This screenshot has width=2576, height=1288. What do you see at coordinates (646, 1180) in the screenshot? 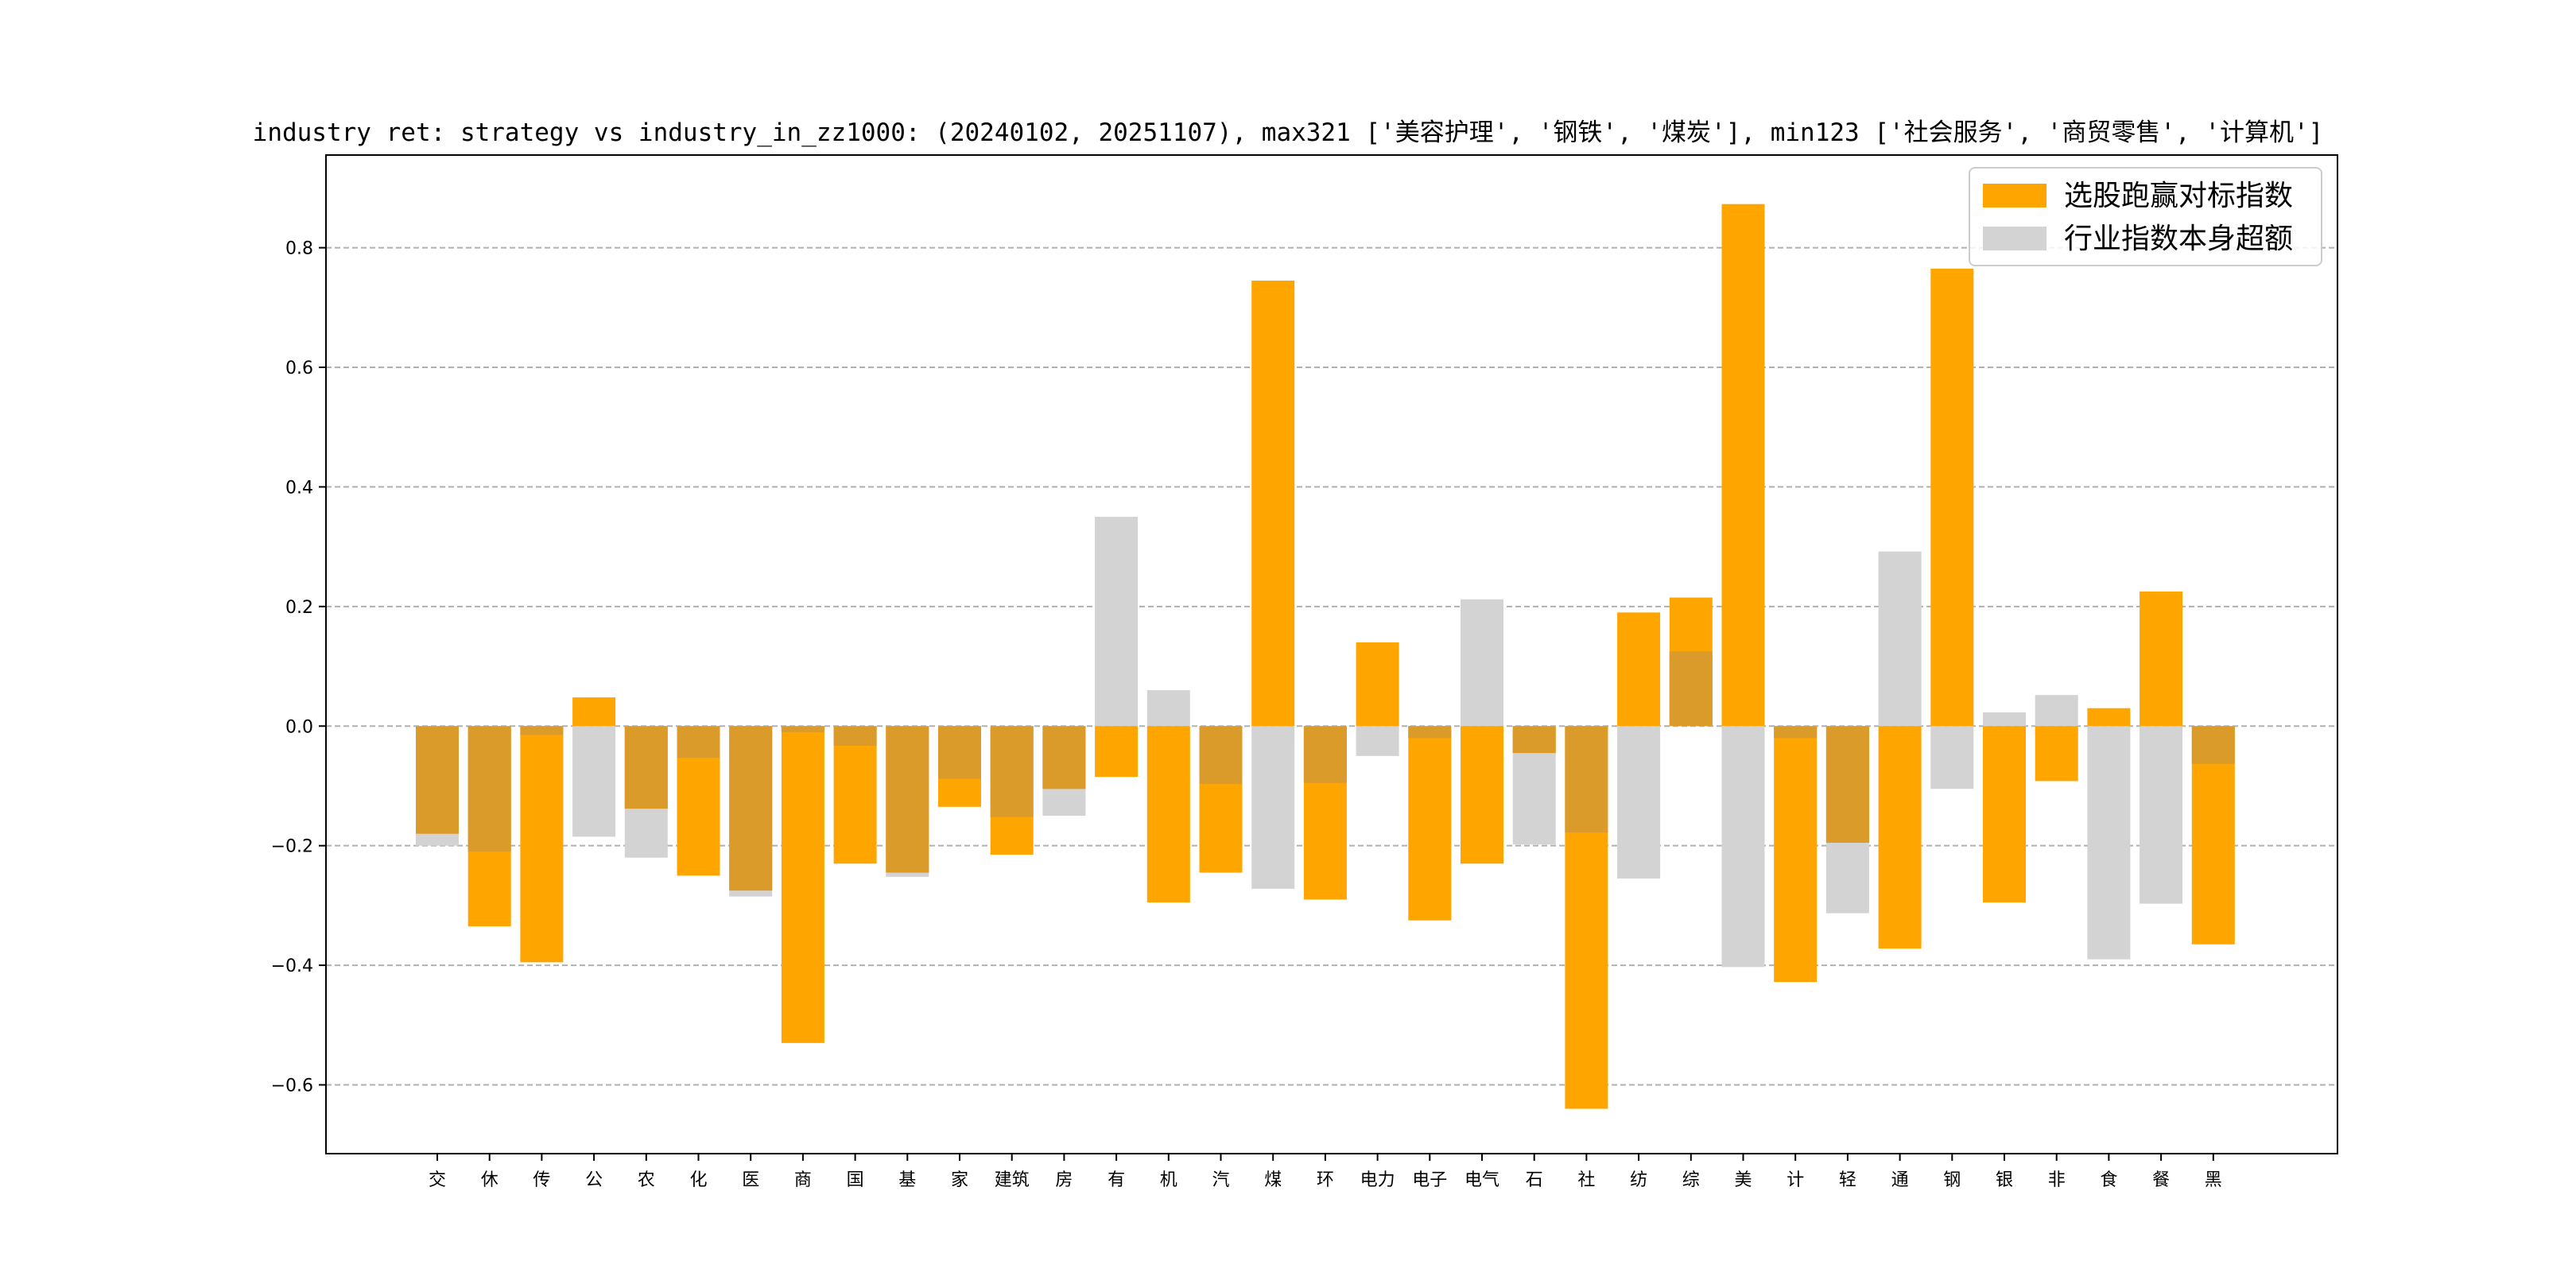
I see `x-tick-label: 农` at bounding box center [646, 1180].